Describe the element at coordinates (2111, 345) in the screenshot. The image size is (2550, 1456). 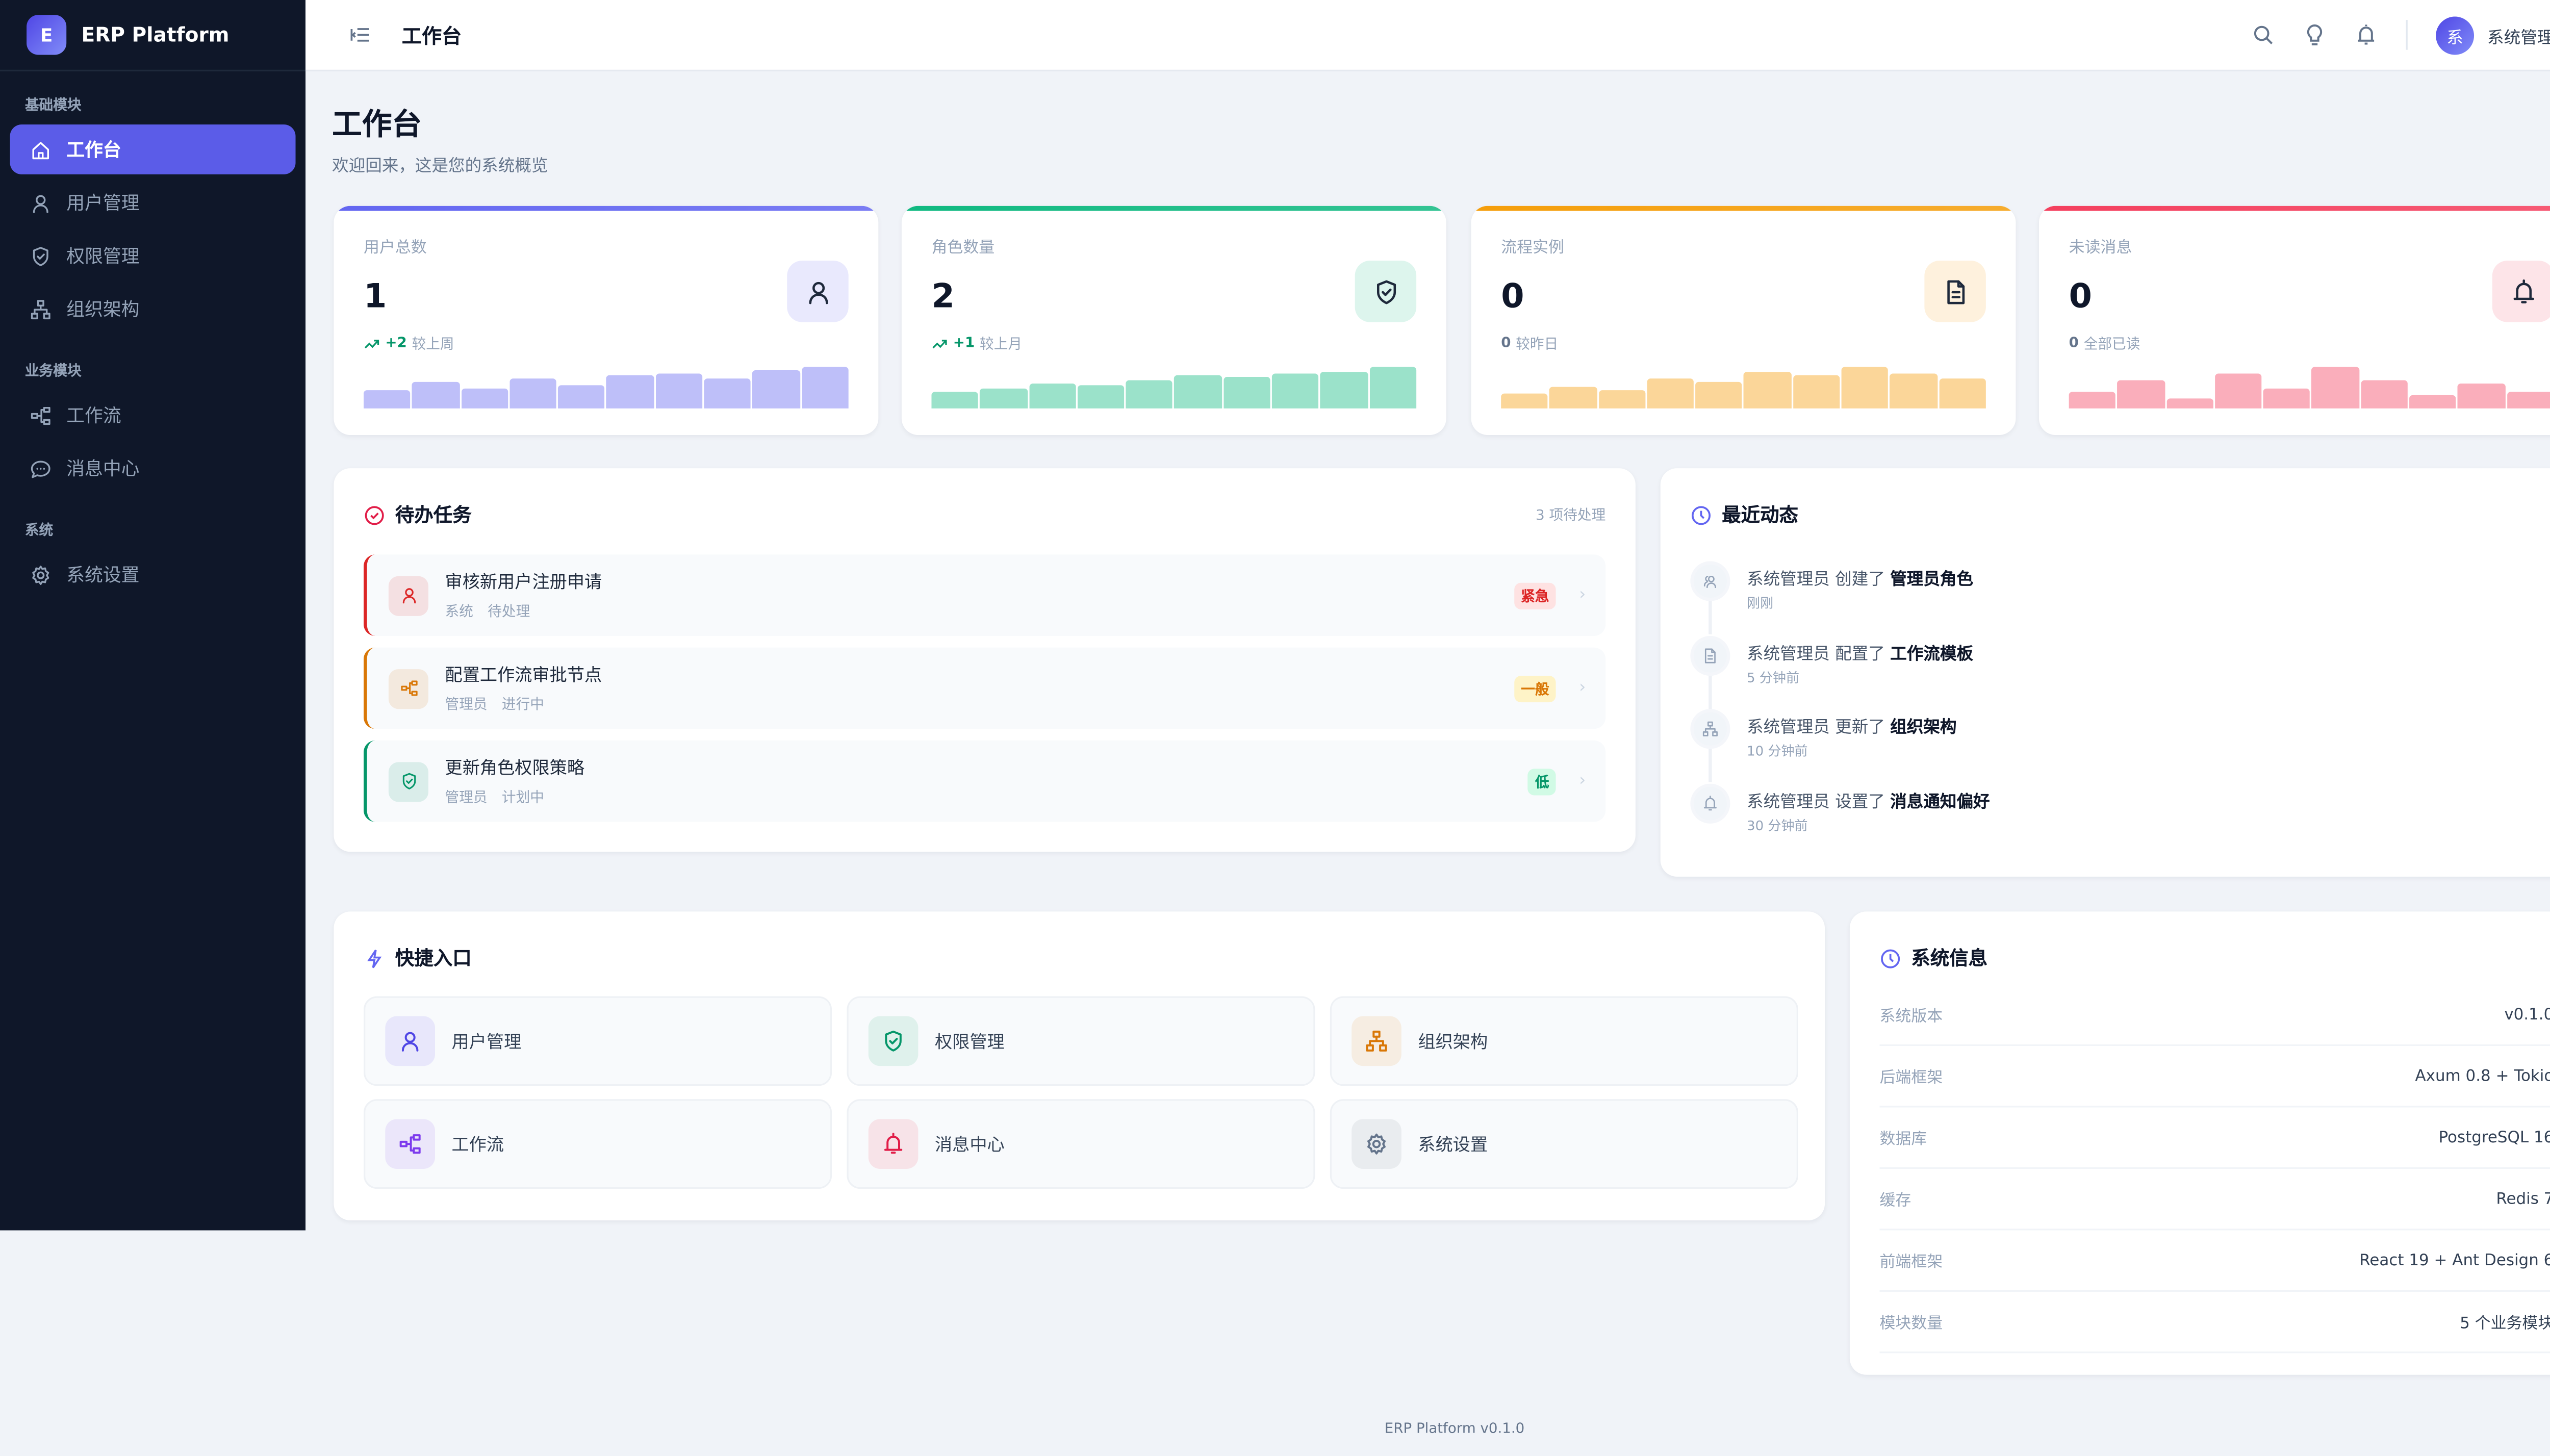
I see `stat-delta-text: 全部已读` at that location.